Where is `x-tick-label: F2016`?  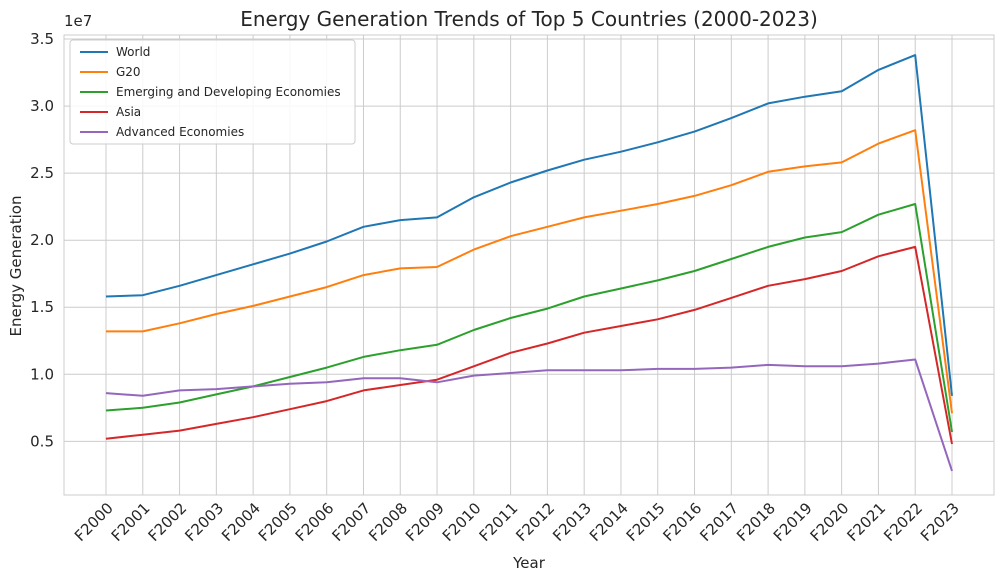 x-tick-label: F2016 is located at coordinates (683, 522).